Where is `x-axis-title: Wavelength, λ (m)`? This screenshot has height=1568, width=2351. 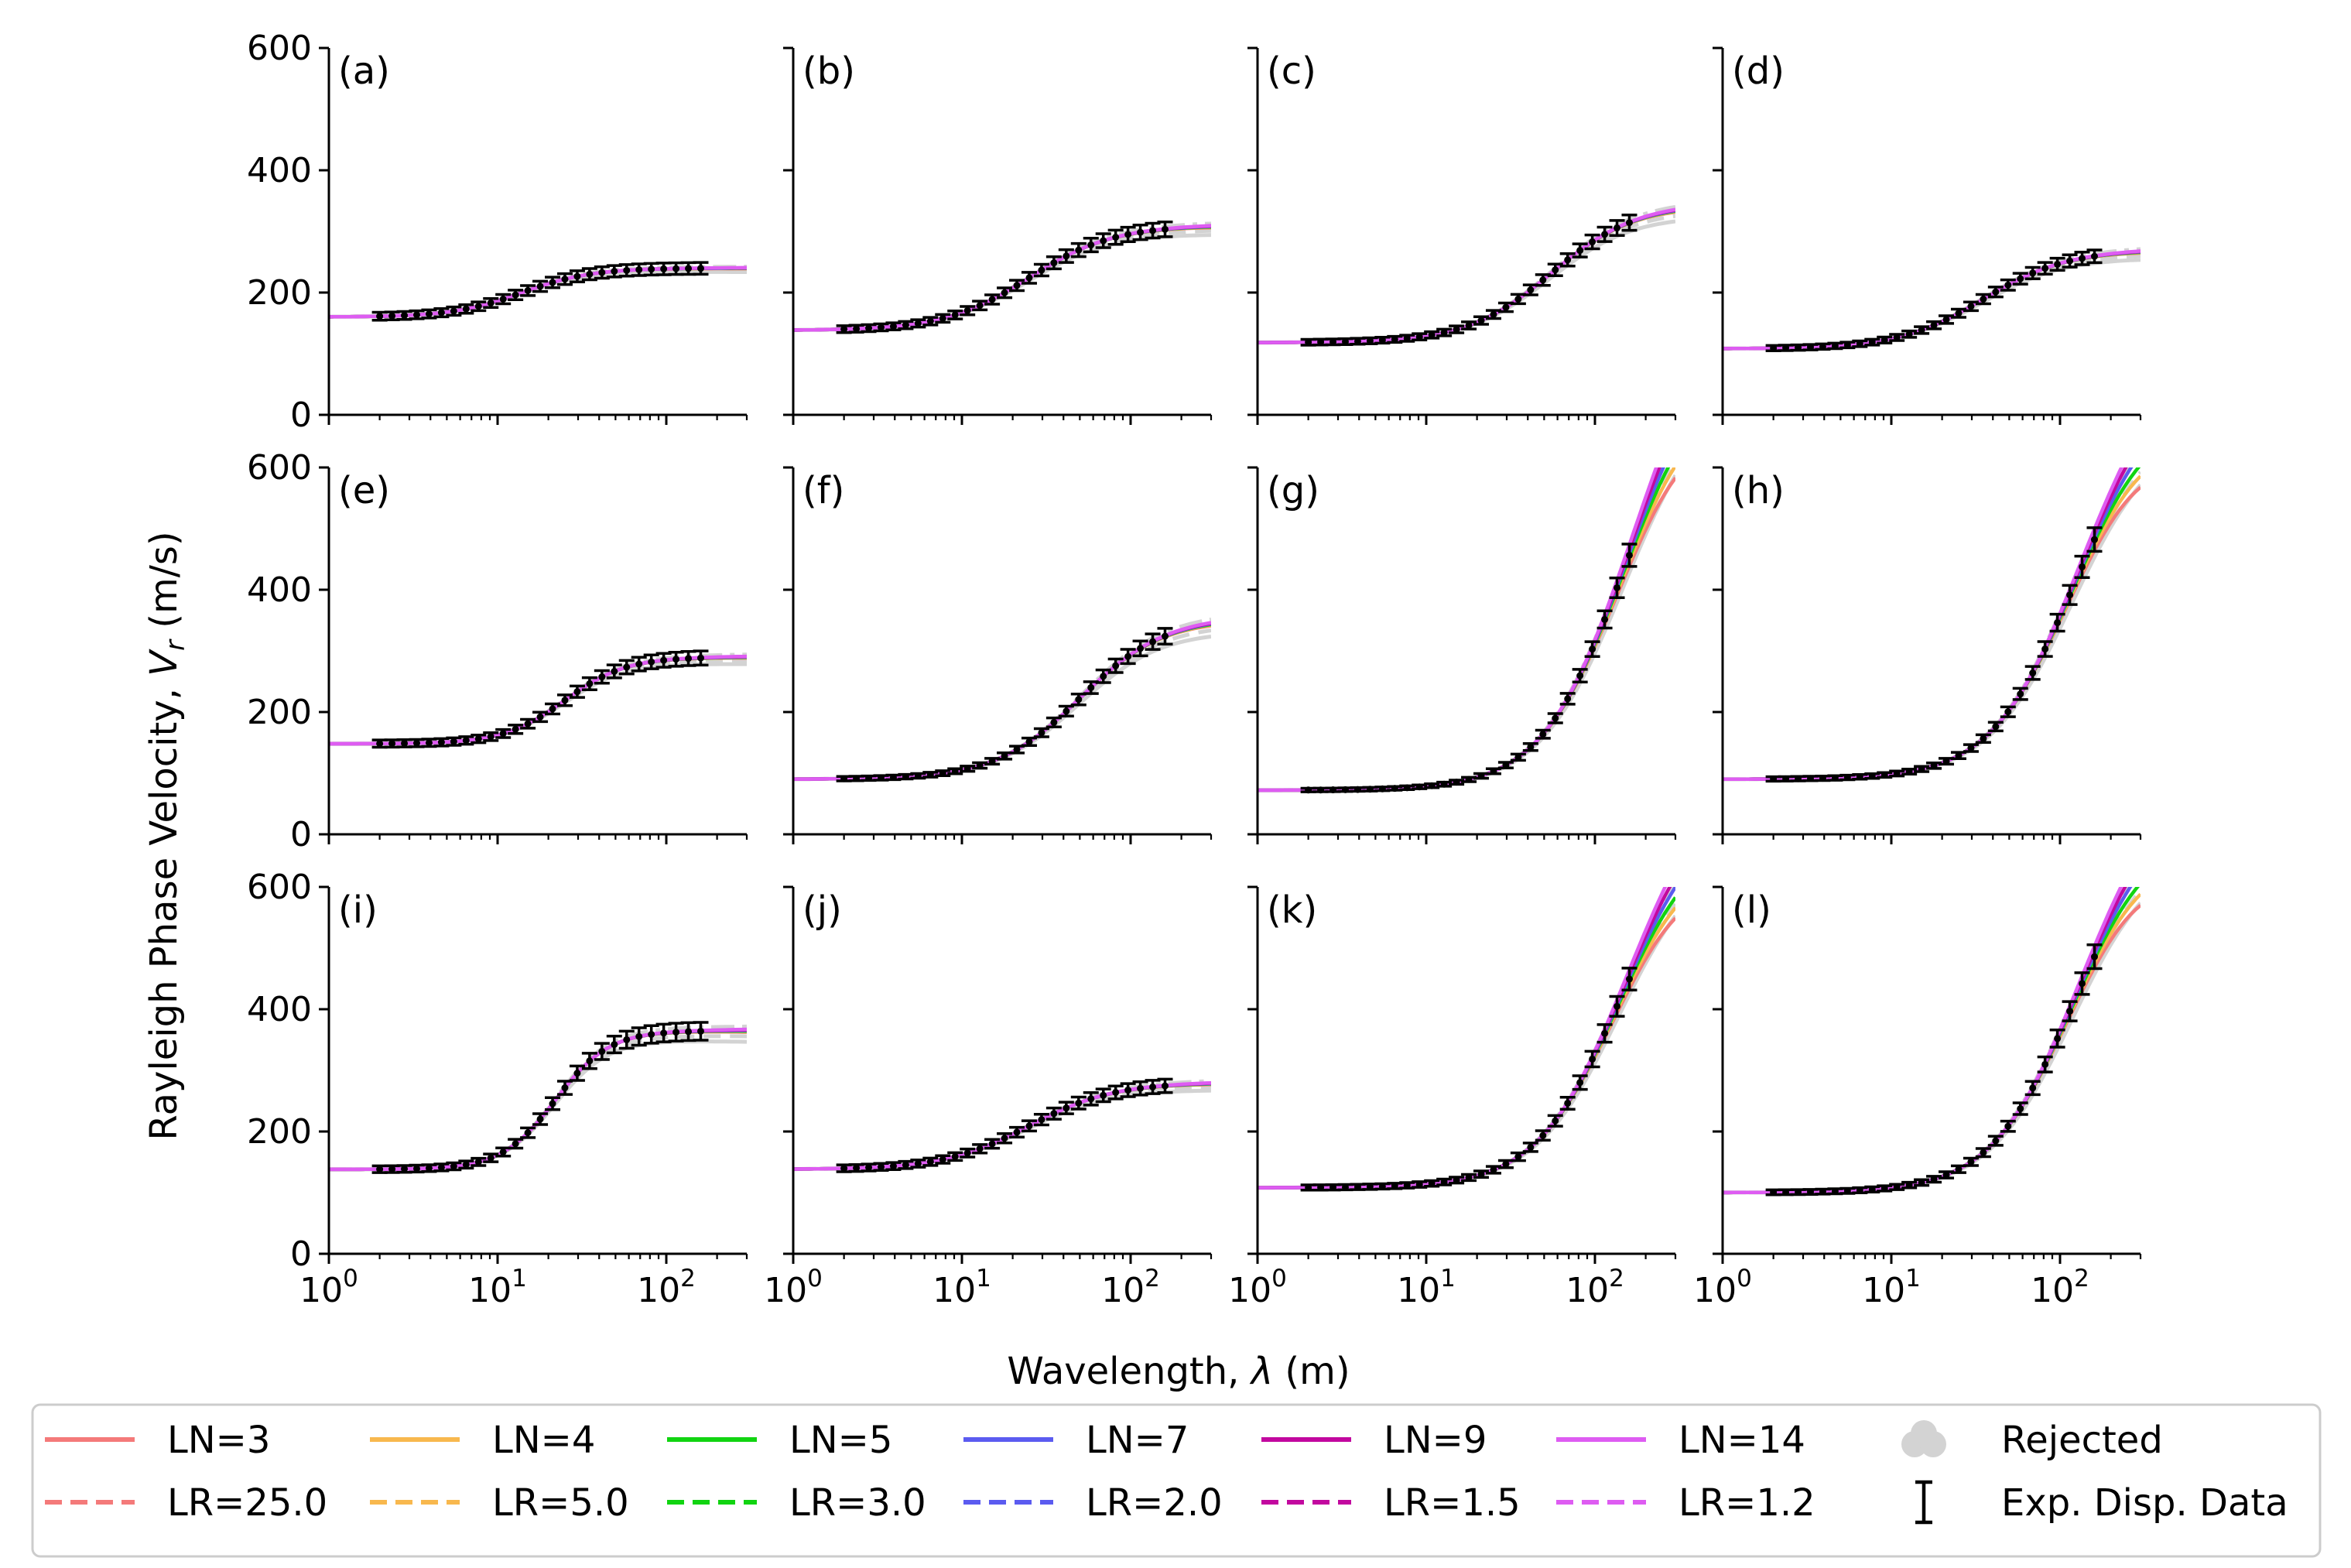
x-axis-title: Wavelength, λ (m) is located at coordinates (1178, 1371).